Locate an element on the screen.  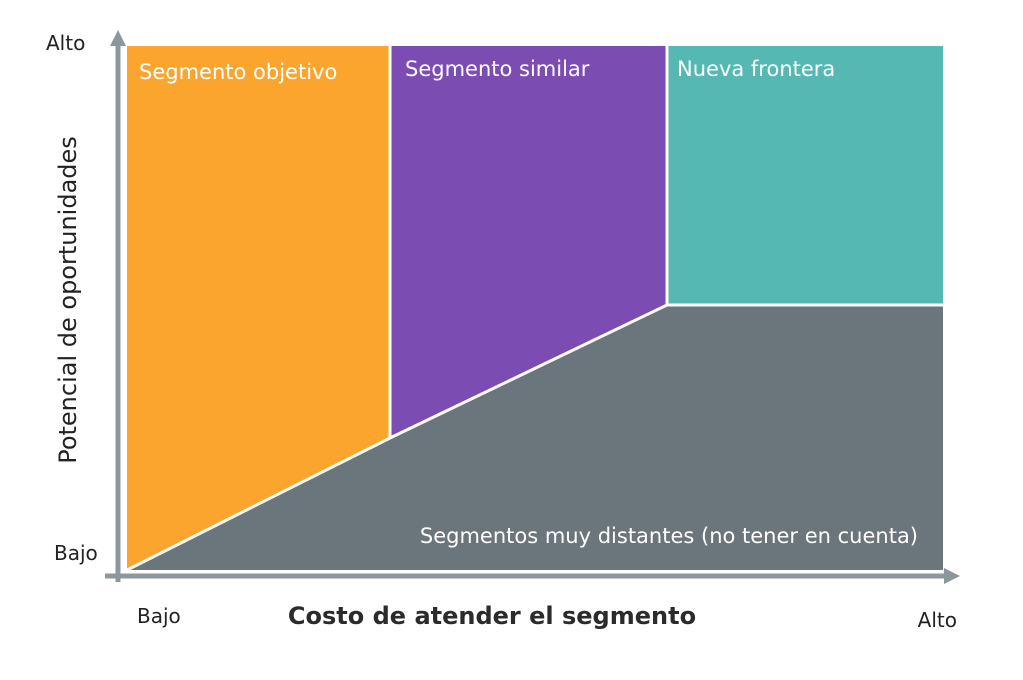
x-axis-arrowhead is located at coordinates (952, 576).